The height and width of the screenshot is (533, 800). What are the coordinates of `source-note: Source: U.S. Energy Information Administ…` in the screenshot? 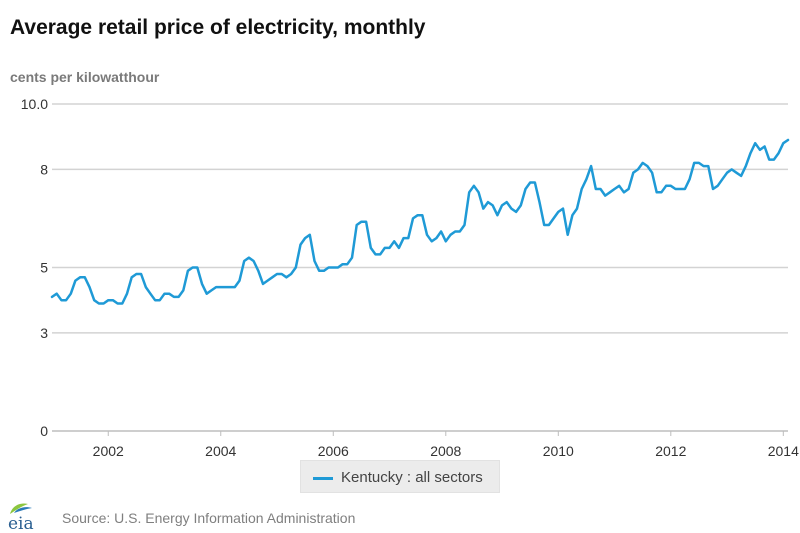 It's located at (209, 518).